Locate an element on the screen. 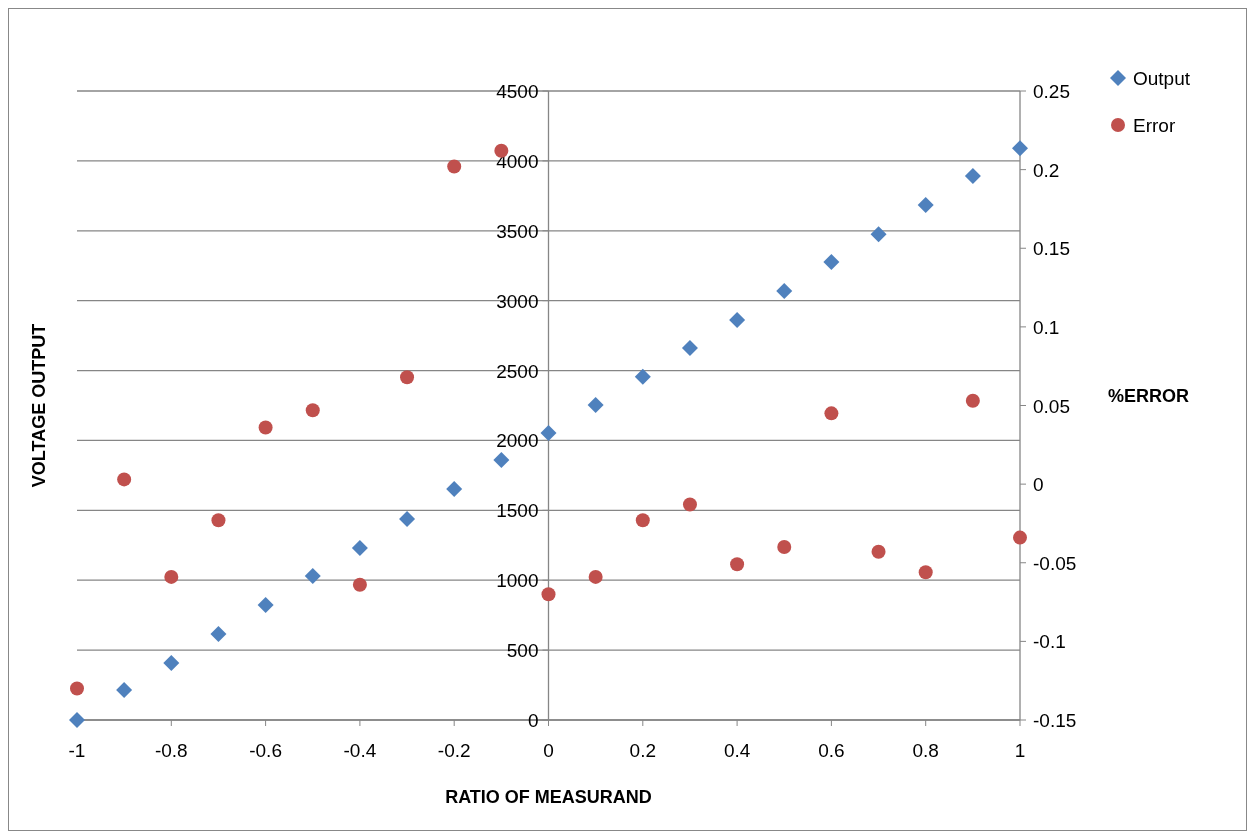  y-tick-label: 500 is located at coordinates (522, 651).